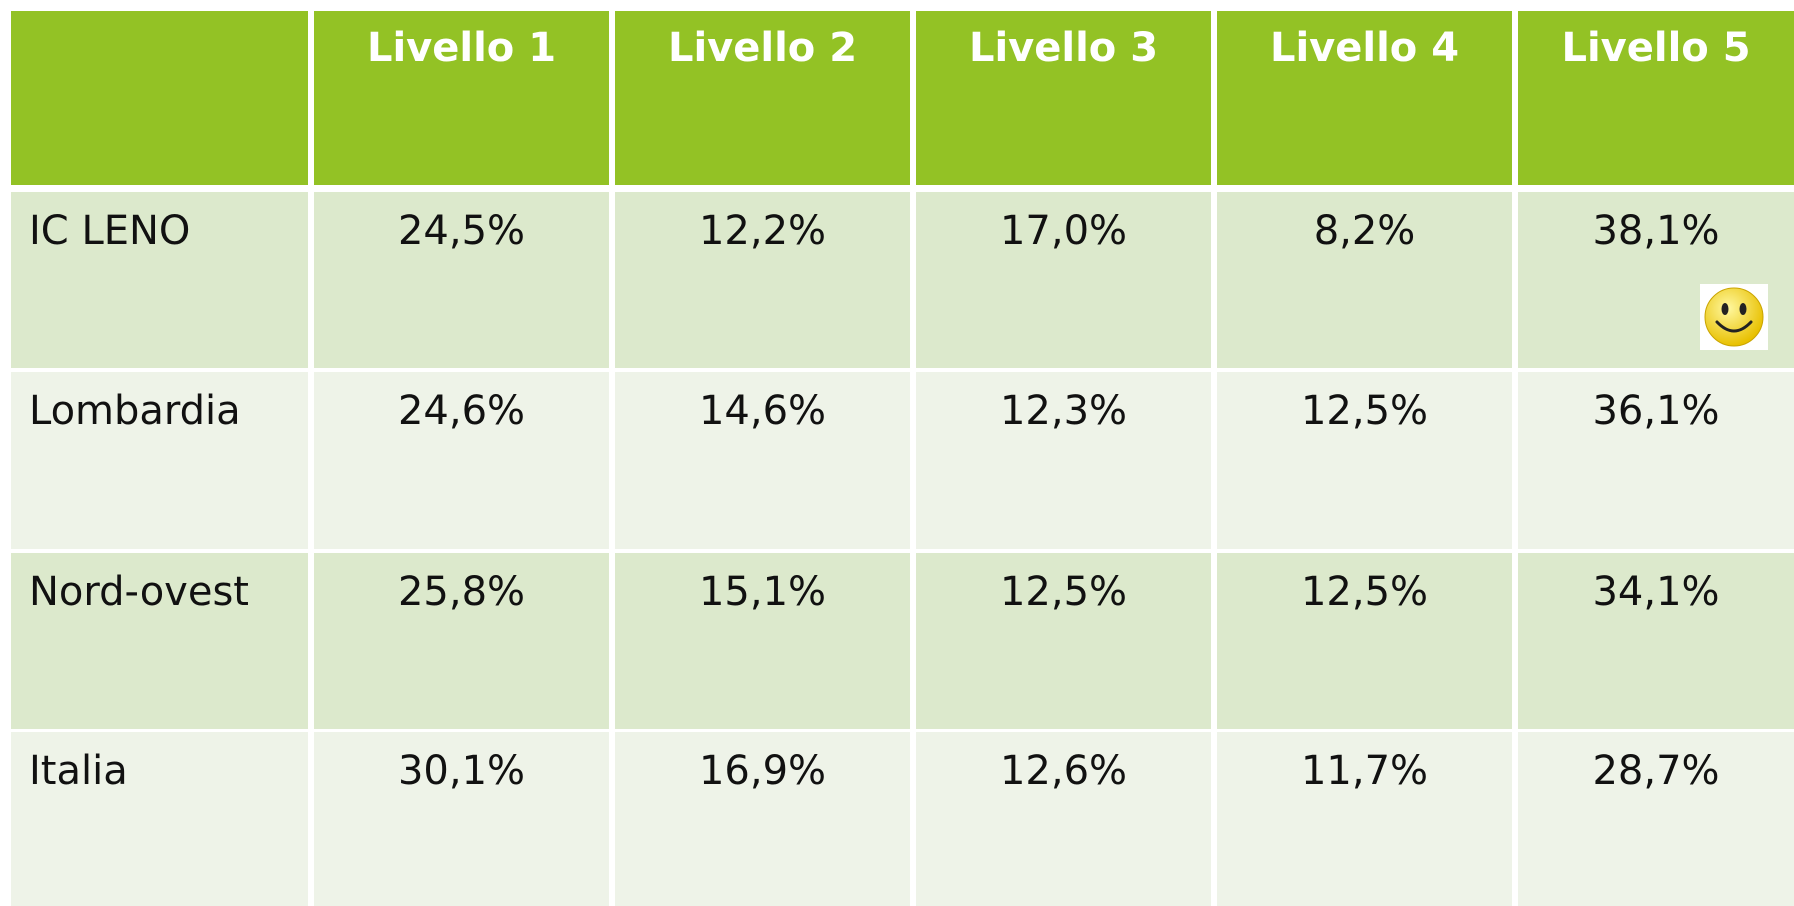  What do you see at coordinates (762, 641) in the screenshot?
I see `table-cell: 15,1%` at bounding box center [762, 641].